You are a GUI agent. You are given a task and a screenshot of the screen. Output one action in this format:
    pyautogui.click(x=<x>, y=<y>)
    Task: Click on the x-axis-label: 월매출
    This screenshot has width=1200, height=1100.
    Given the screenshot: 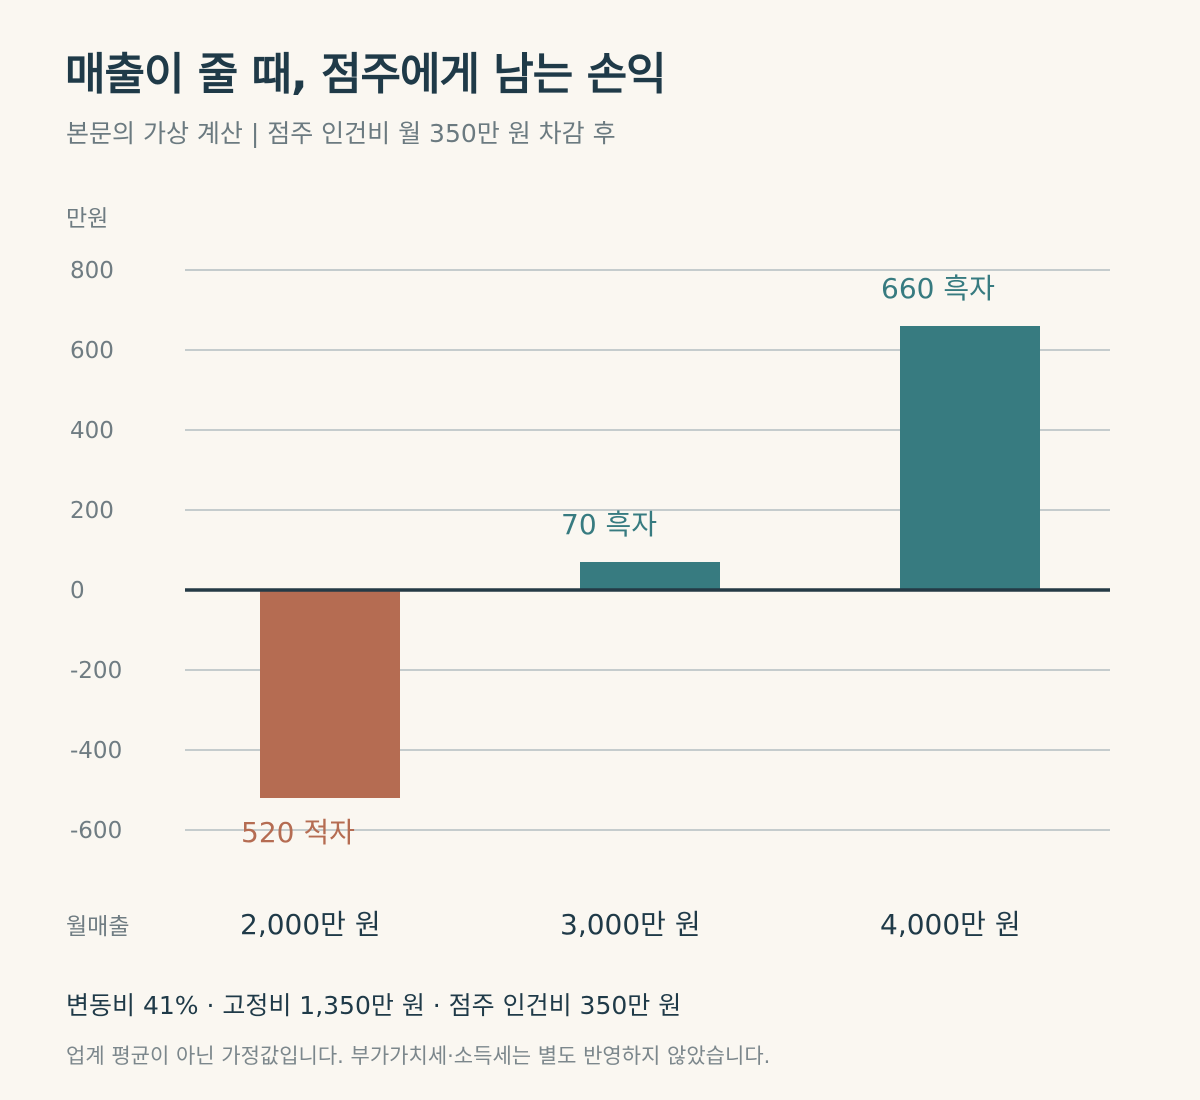 What is the action you would take?
    pyautogui.click(x=97, y=927)
    